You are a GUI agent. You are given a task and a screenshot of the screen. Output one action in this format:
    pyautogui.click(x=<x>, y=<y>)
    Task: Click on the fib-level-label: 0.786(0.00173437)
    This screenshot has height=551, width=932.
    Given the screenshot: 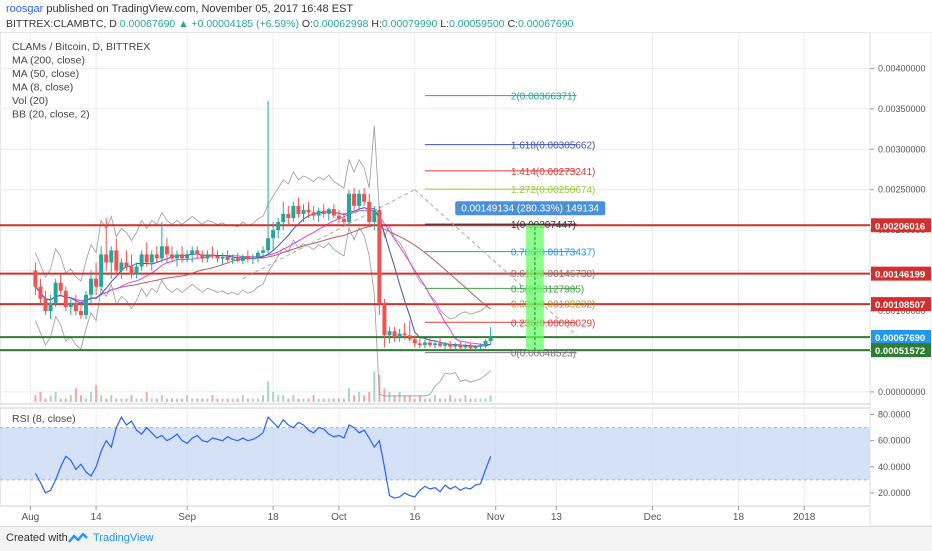 What is the action you would take?
    pyautogui.click(x=553, y=253)
    